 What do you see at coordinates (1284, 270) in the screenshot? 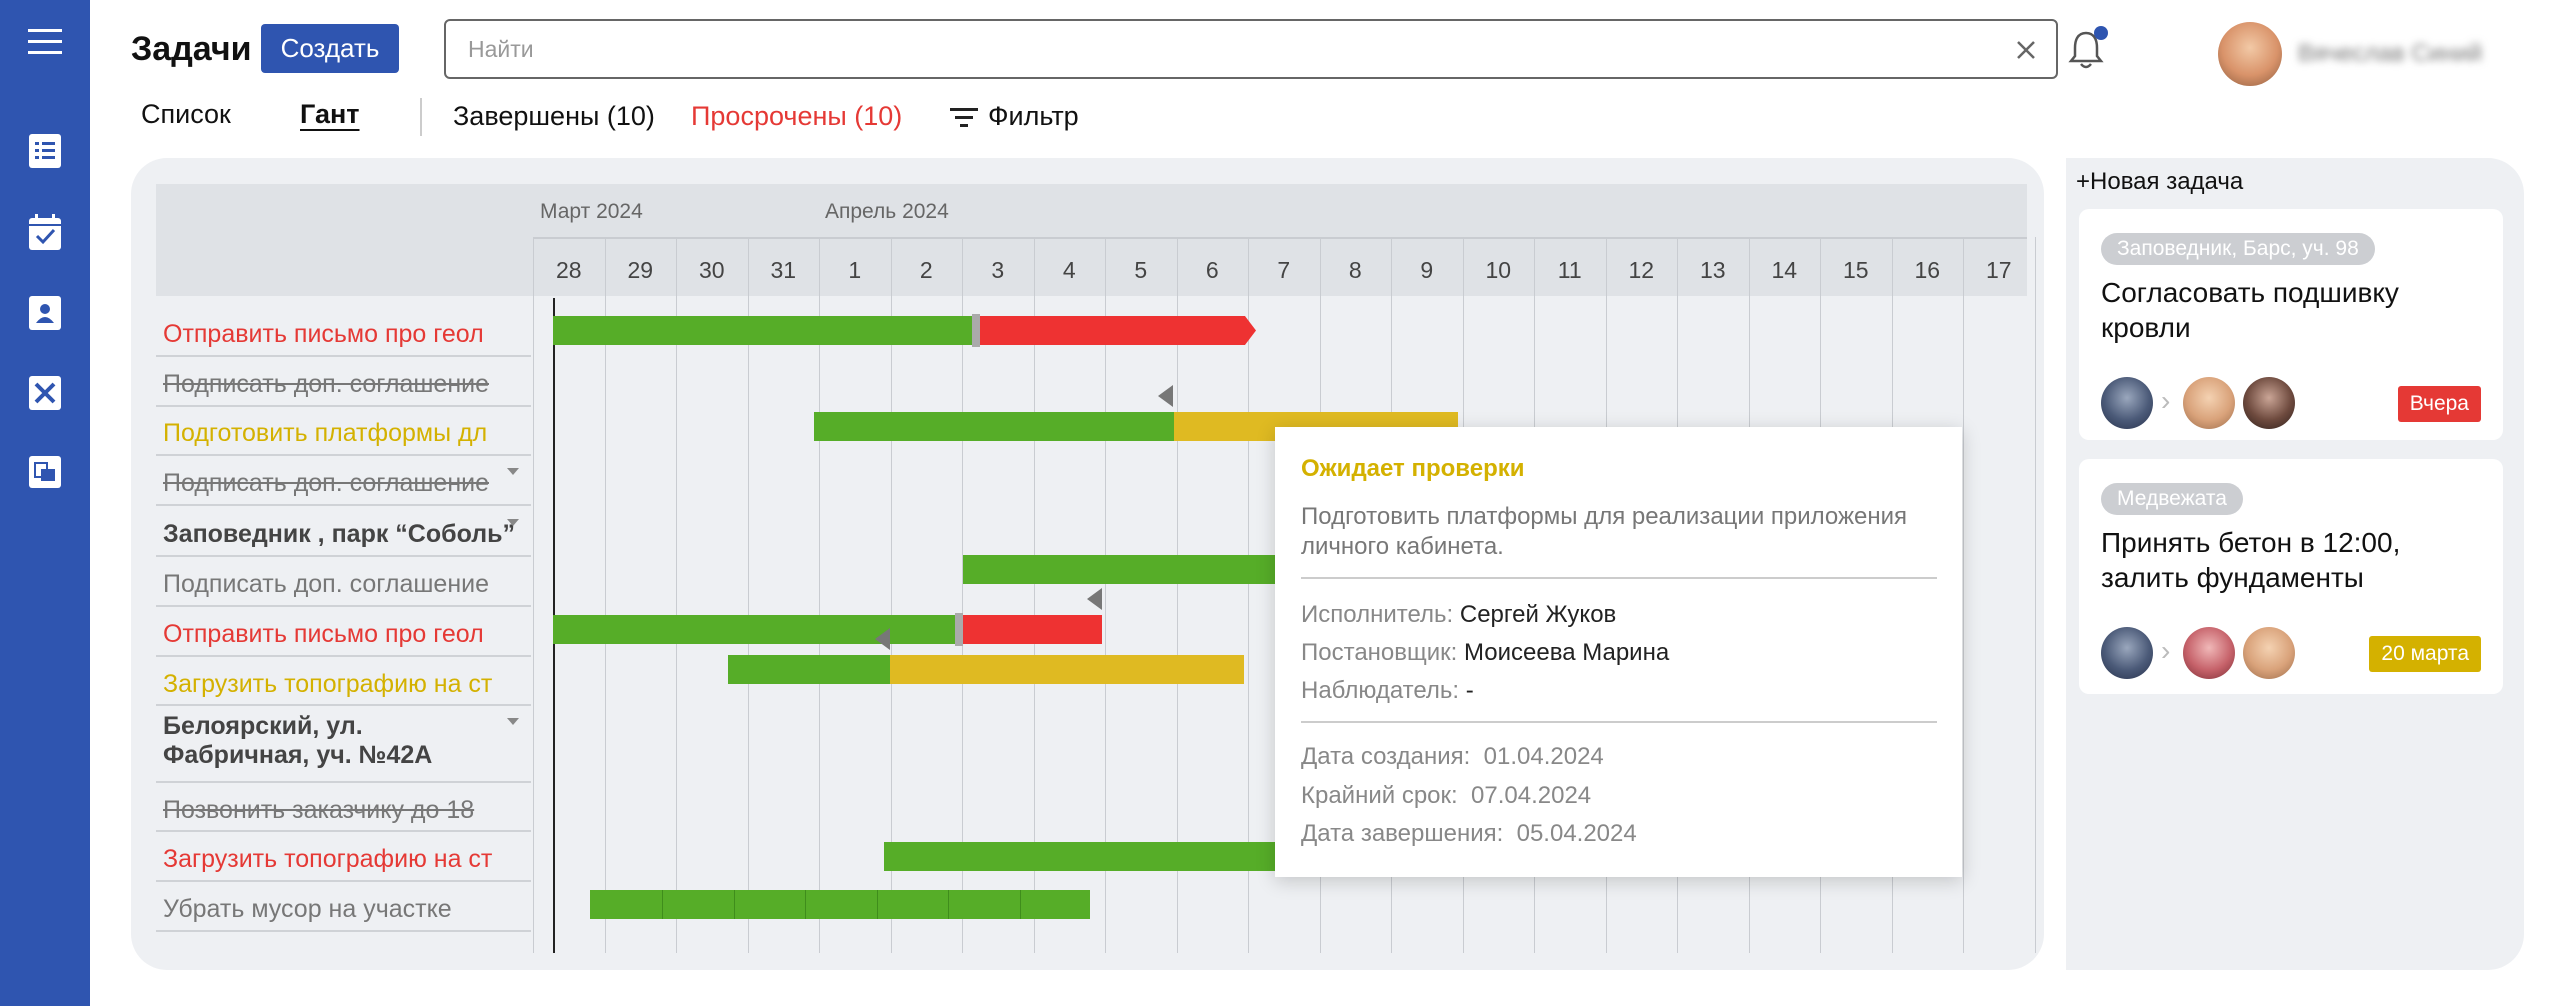
I see `day-label: 7` at bounding box center [1284, 270].